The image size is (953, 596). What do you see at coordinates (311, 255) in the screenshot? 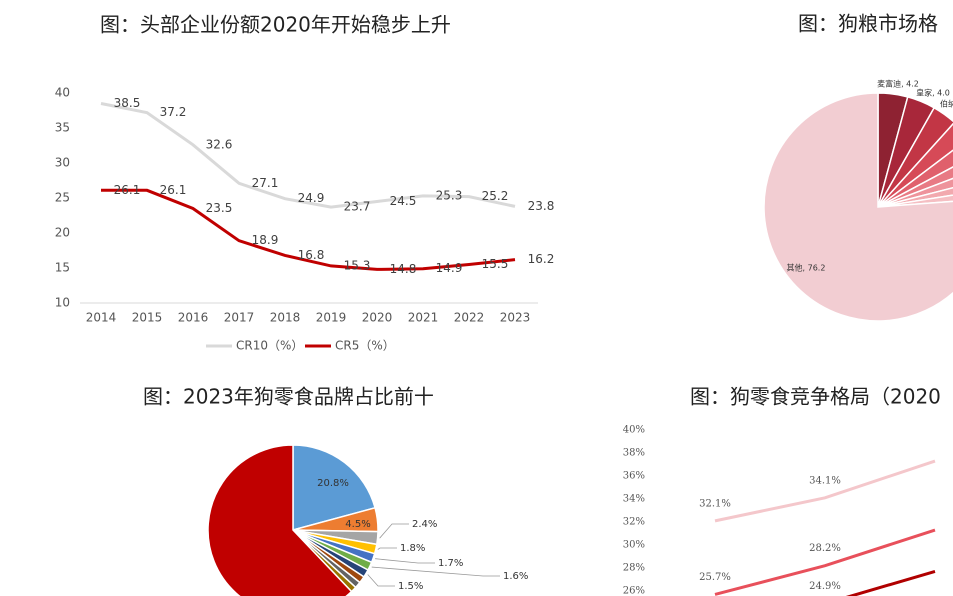
I see `data-label: 16.8` at bounding box center [311, 255].